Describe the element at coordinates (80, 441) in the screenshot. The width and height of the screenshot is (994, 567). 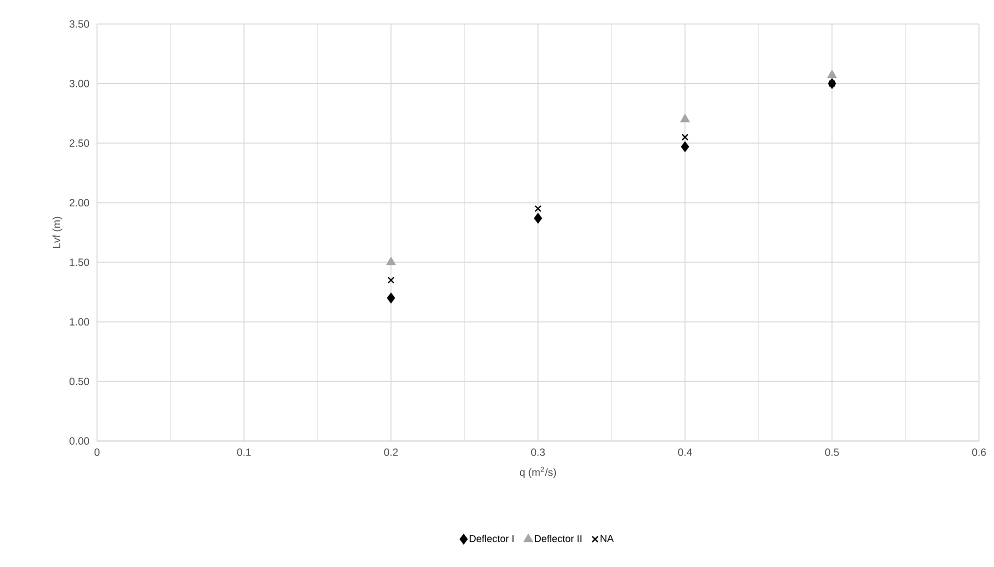
I see `y-tick-label: 0.00` at that location.